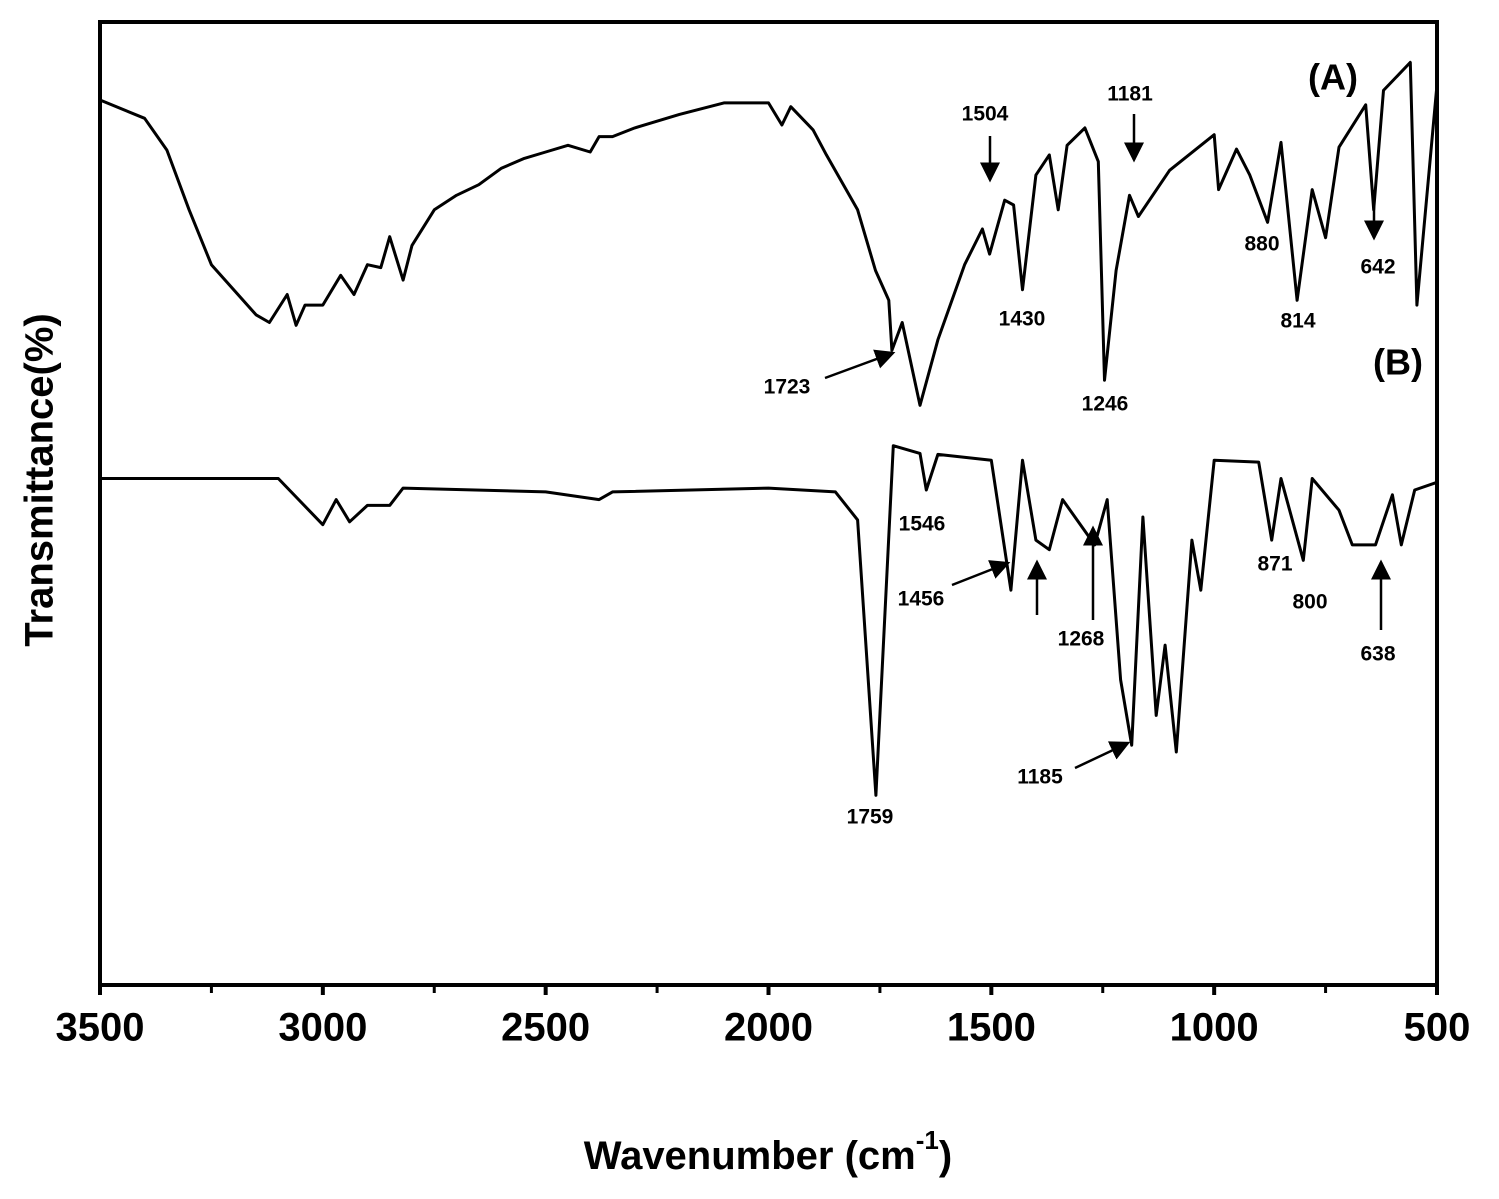 This screenshot has height=1199, width=1499. Describe the element at coordinates (1333, 77) in the screenshot. I see `series-label: (A)` at that location.